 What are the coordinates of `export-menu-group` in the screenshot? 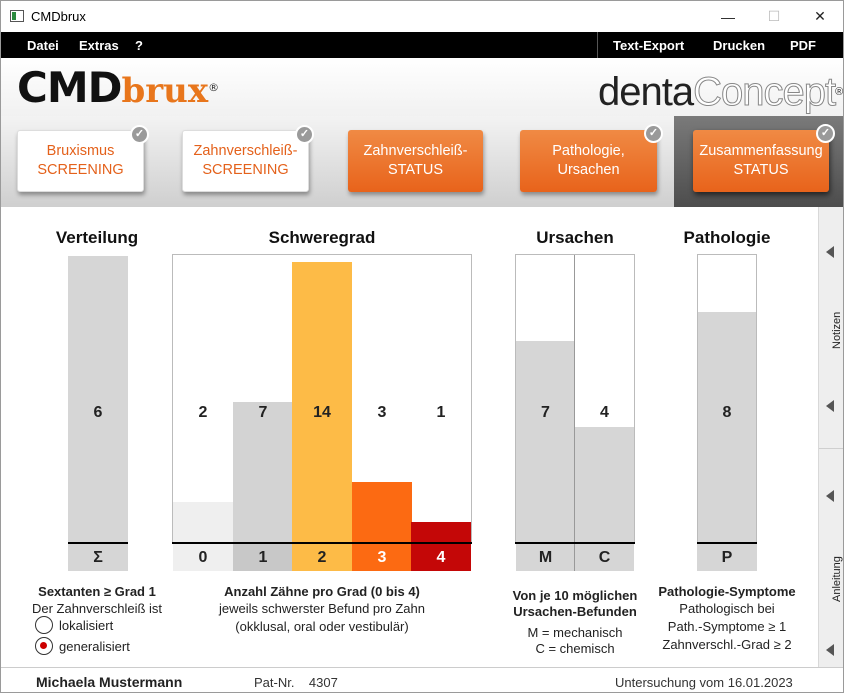 It's located at (720, 45).